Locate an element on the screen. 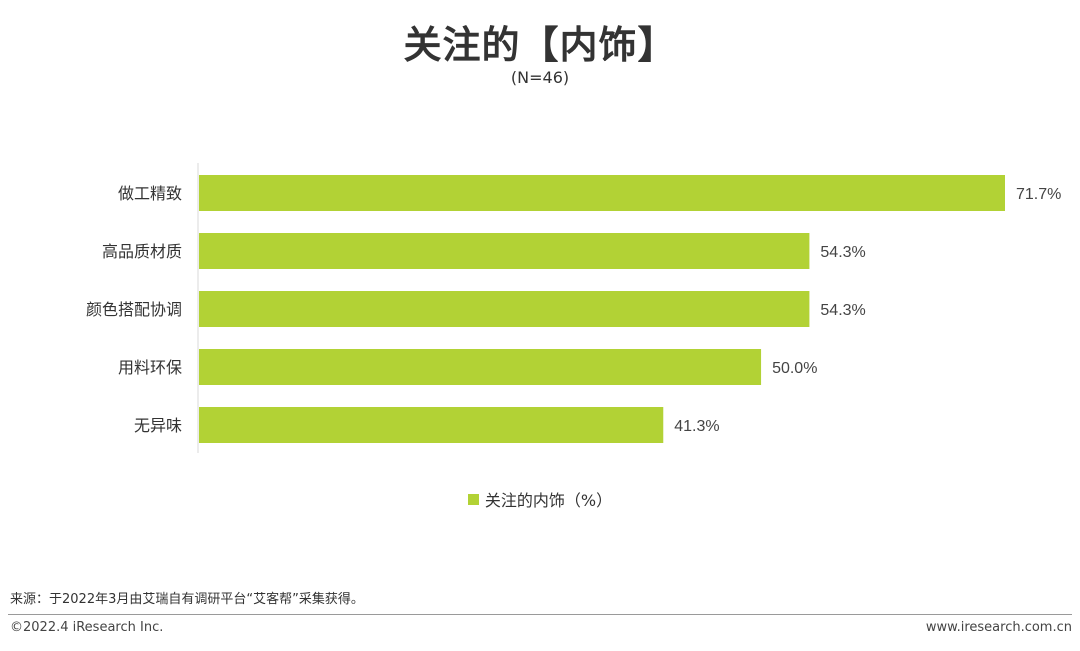  website-link: www.iresearch.com.cn is located at coordinates (998, 627).